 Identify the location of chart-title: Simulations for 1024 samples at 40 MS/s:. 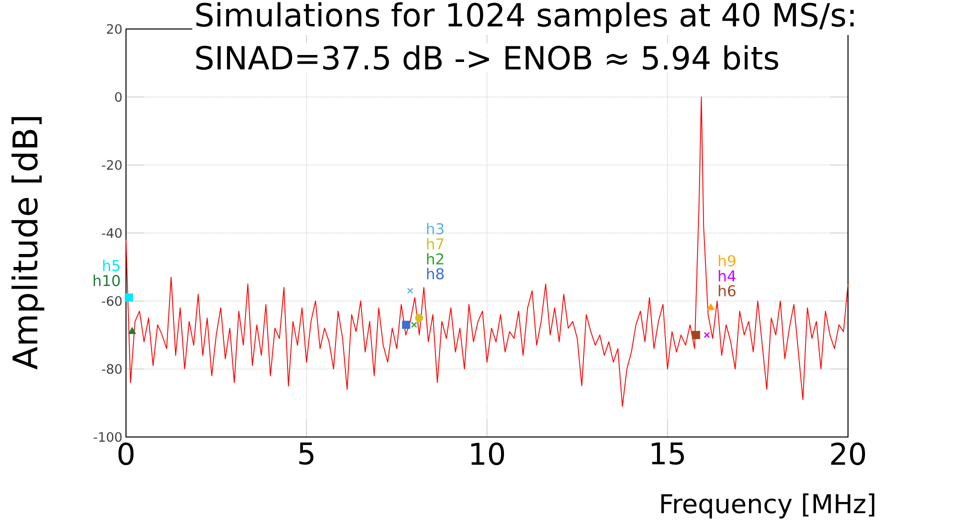
(525, 18).